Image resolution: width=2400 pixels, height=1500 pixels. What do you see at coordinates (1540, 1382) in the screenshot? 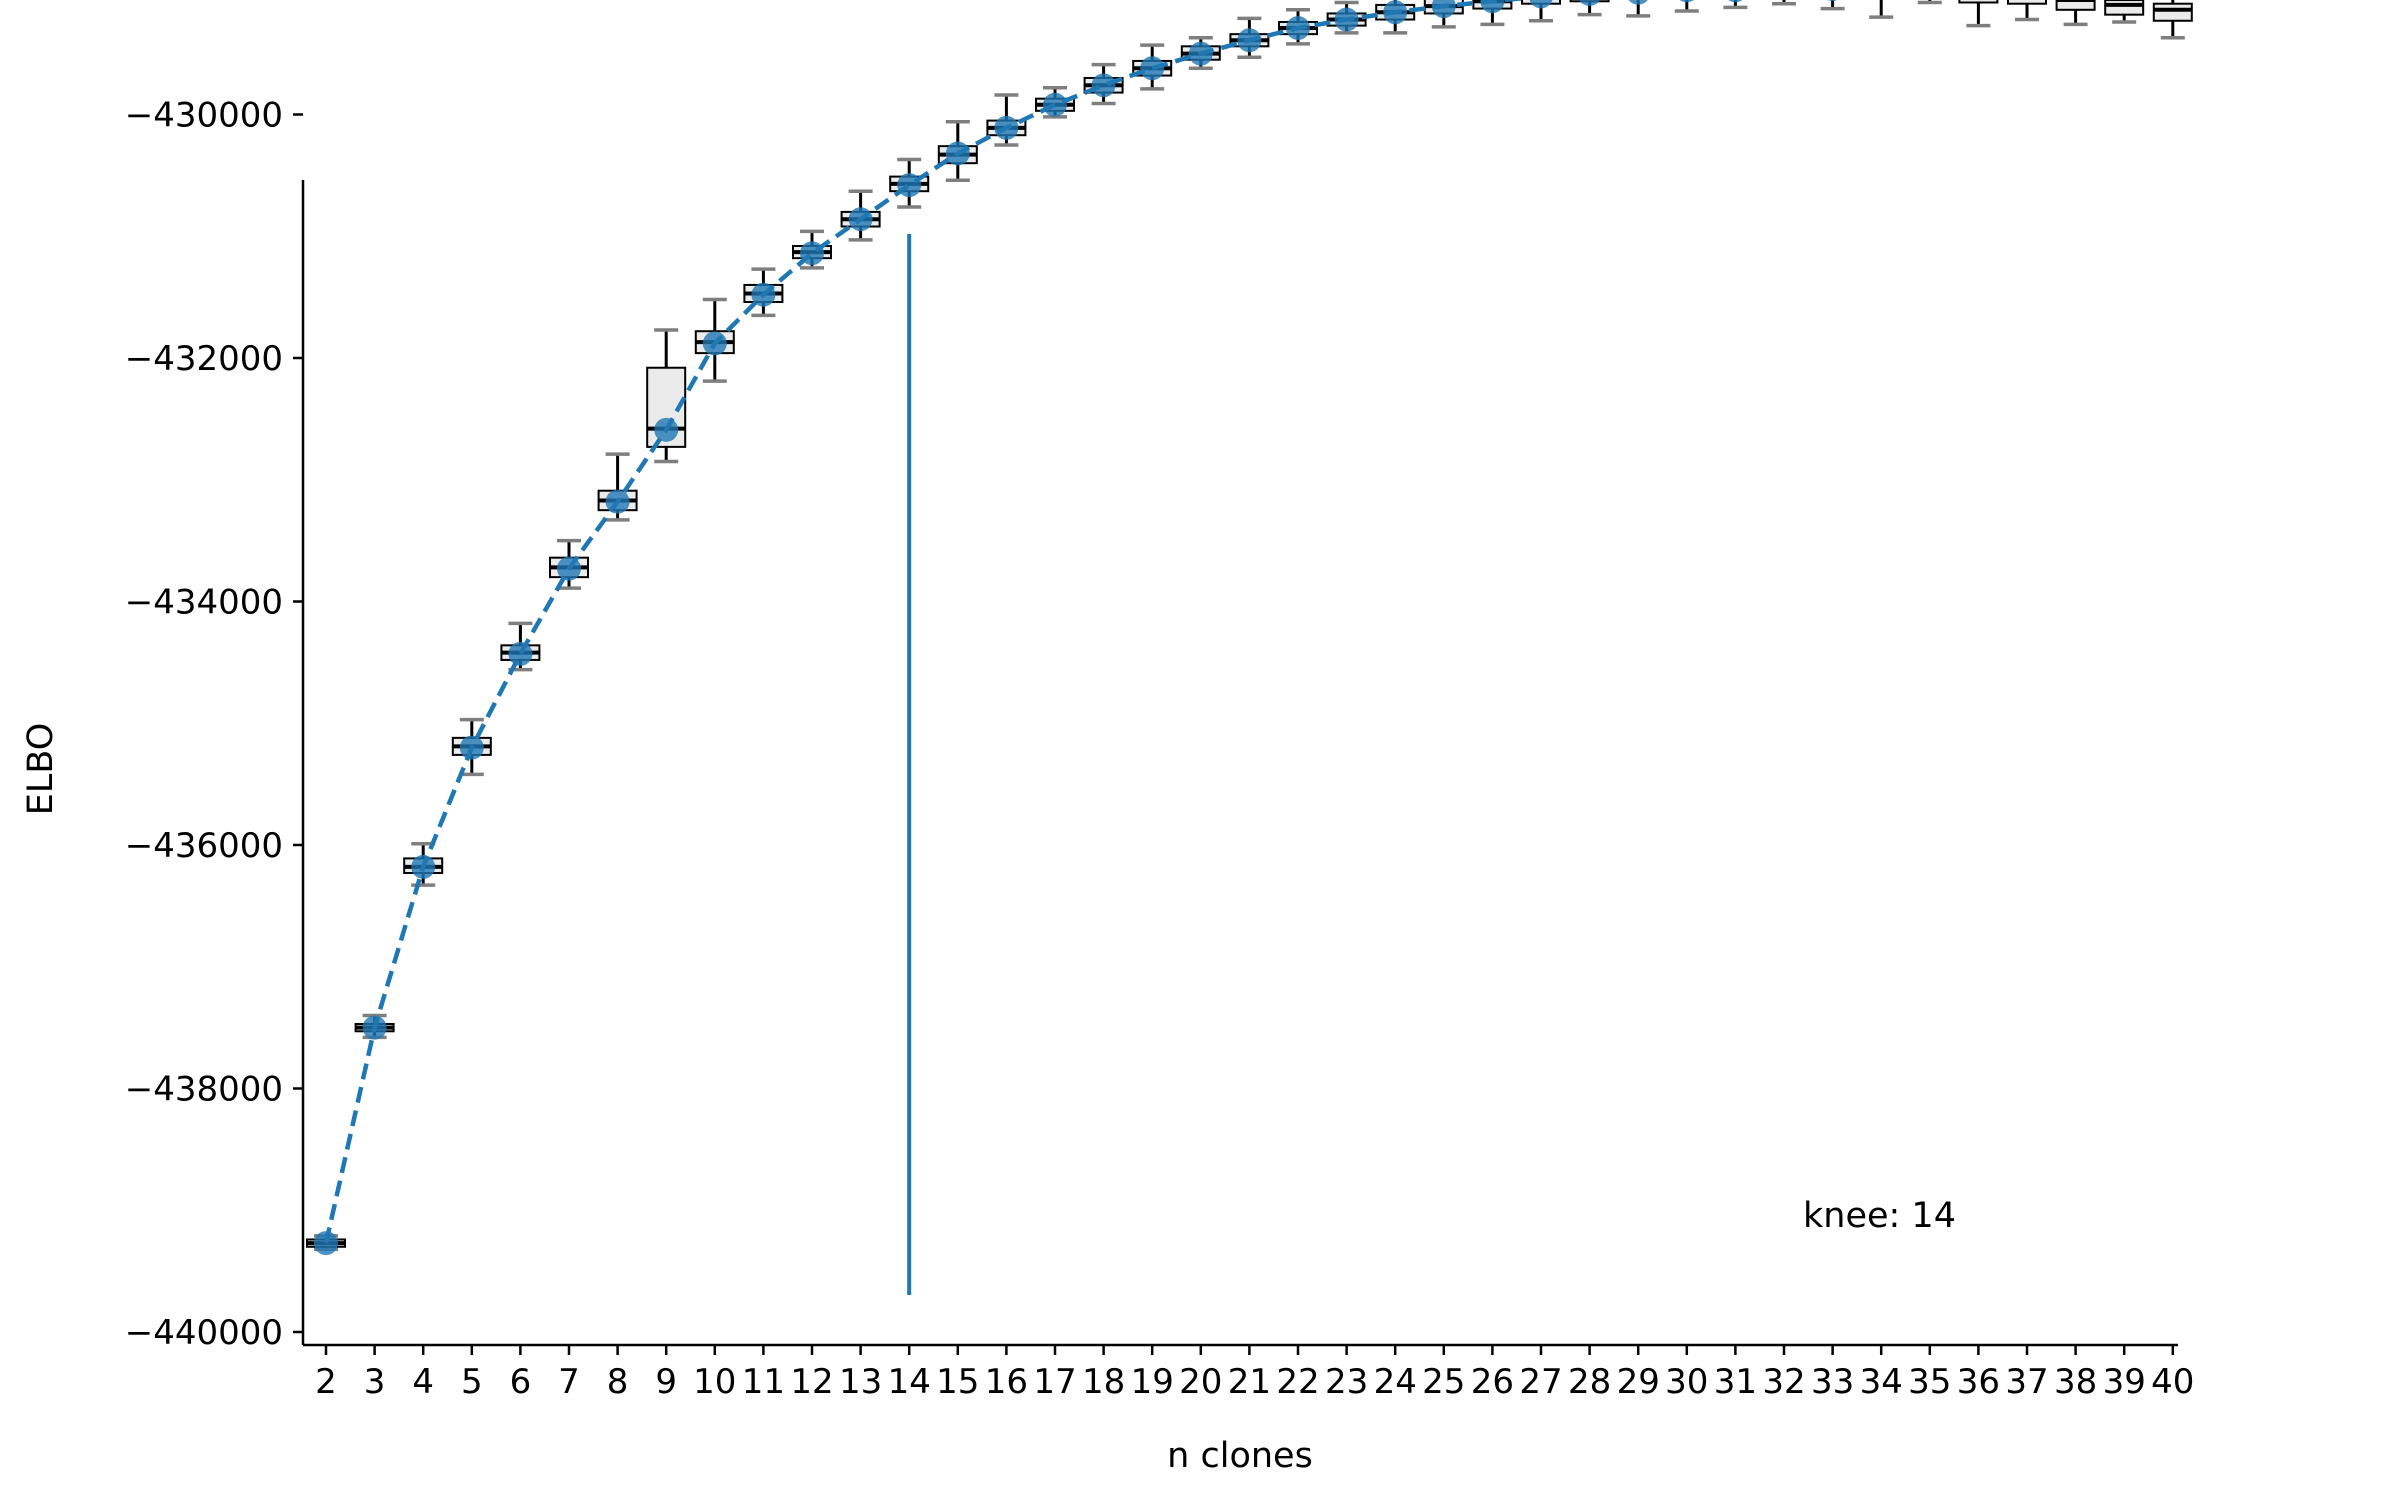
I see `x-tick-label: 27` at bounding box center [1540, 1382].